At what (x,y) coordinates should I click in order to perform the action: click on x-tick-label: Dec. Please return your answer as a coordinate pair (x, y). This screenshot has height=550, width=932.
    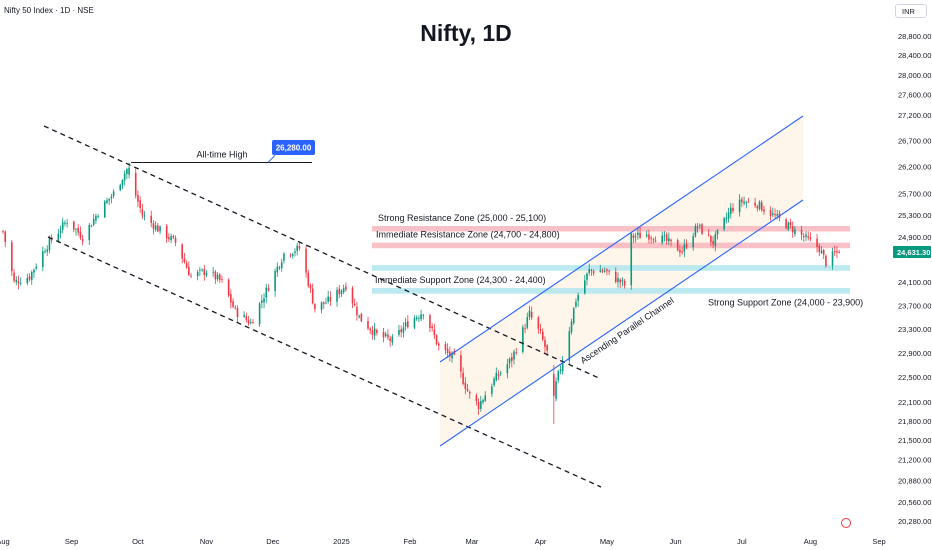
    Looking at the image, I should click on (273, 541).